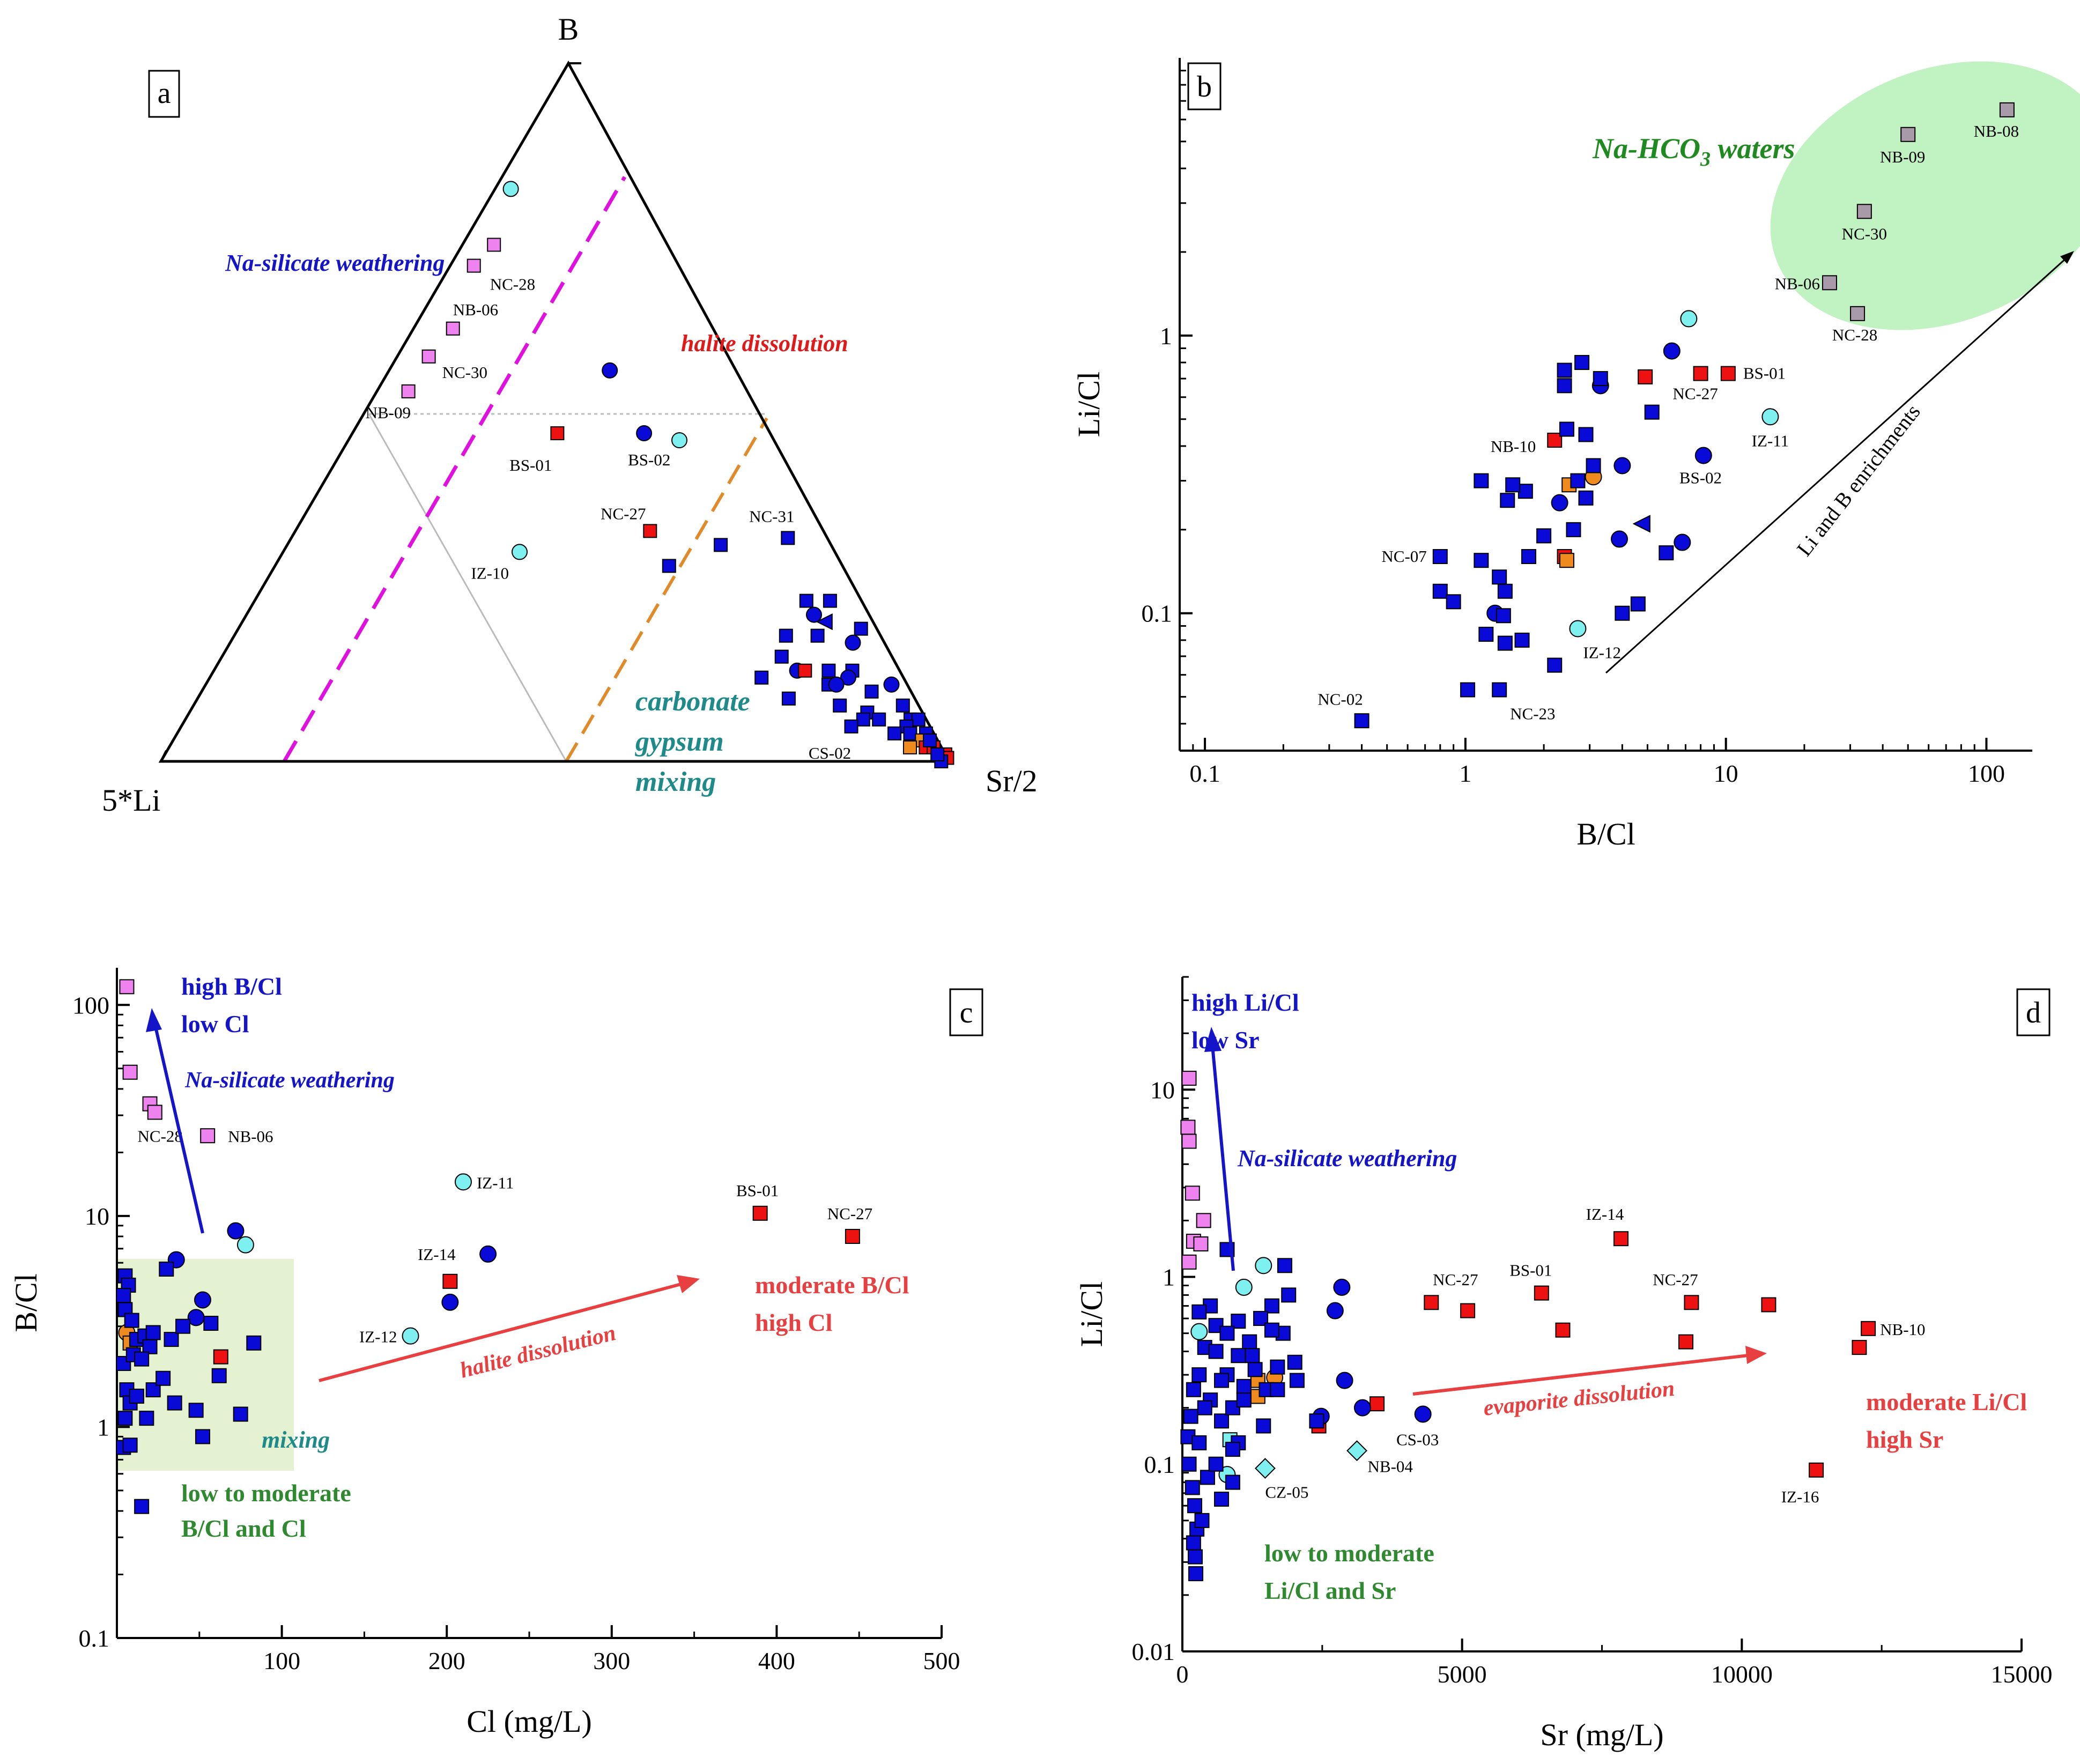 Image resolution: width=2080 pixels, height=1764 pixels. What do you see at coordinates (500, 1332) in the screenshot?
I see `halite-arrow-c` at bounding box center [500, 1332].